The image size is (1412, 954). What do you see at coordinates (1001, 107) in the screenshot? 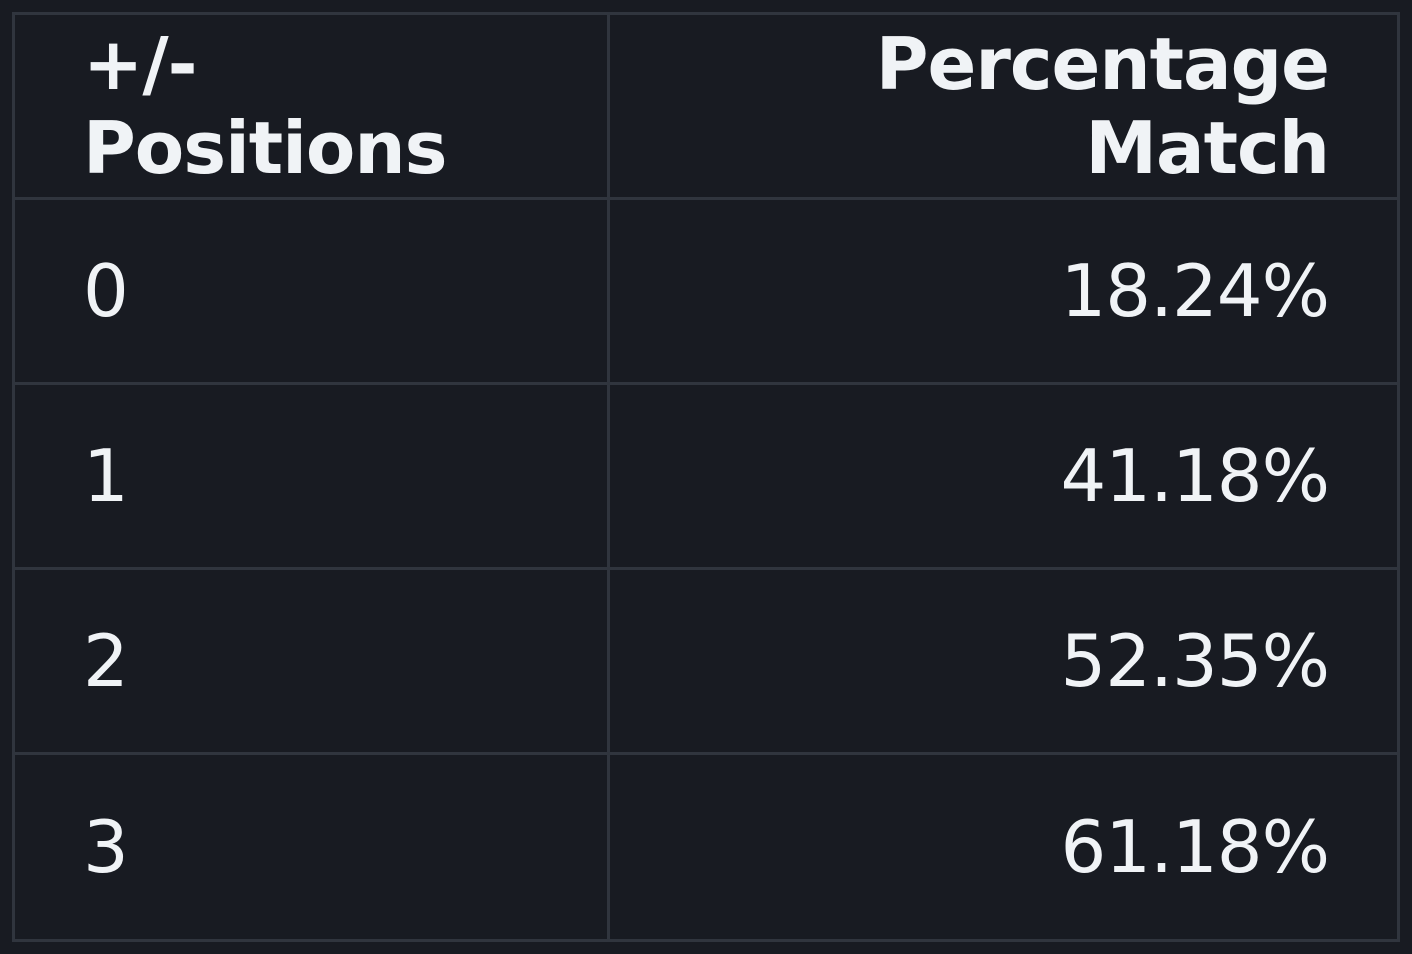
I see `column-header-percentage-match: Percentage Match` at bounding box center [1001, 107].